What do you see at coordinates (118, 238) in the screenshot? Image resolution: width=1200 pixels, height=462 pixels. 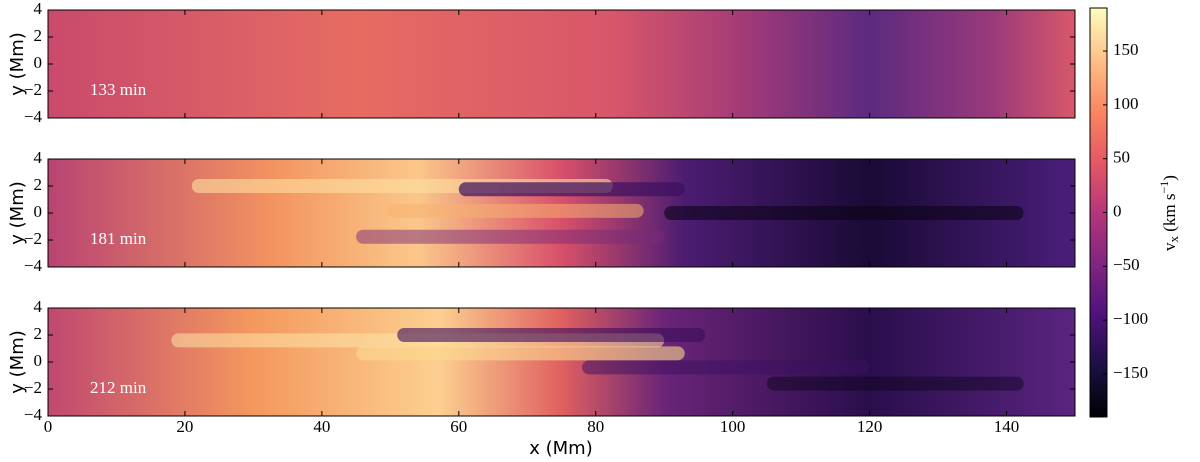 I see `panel-label: 181 min` at bounding box center [118, 238].